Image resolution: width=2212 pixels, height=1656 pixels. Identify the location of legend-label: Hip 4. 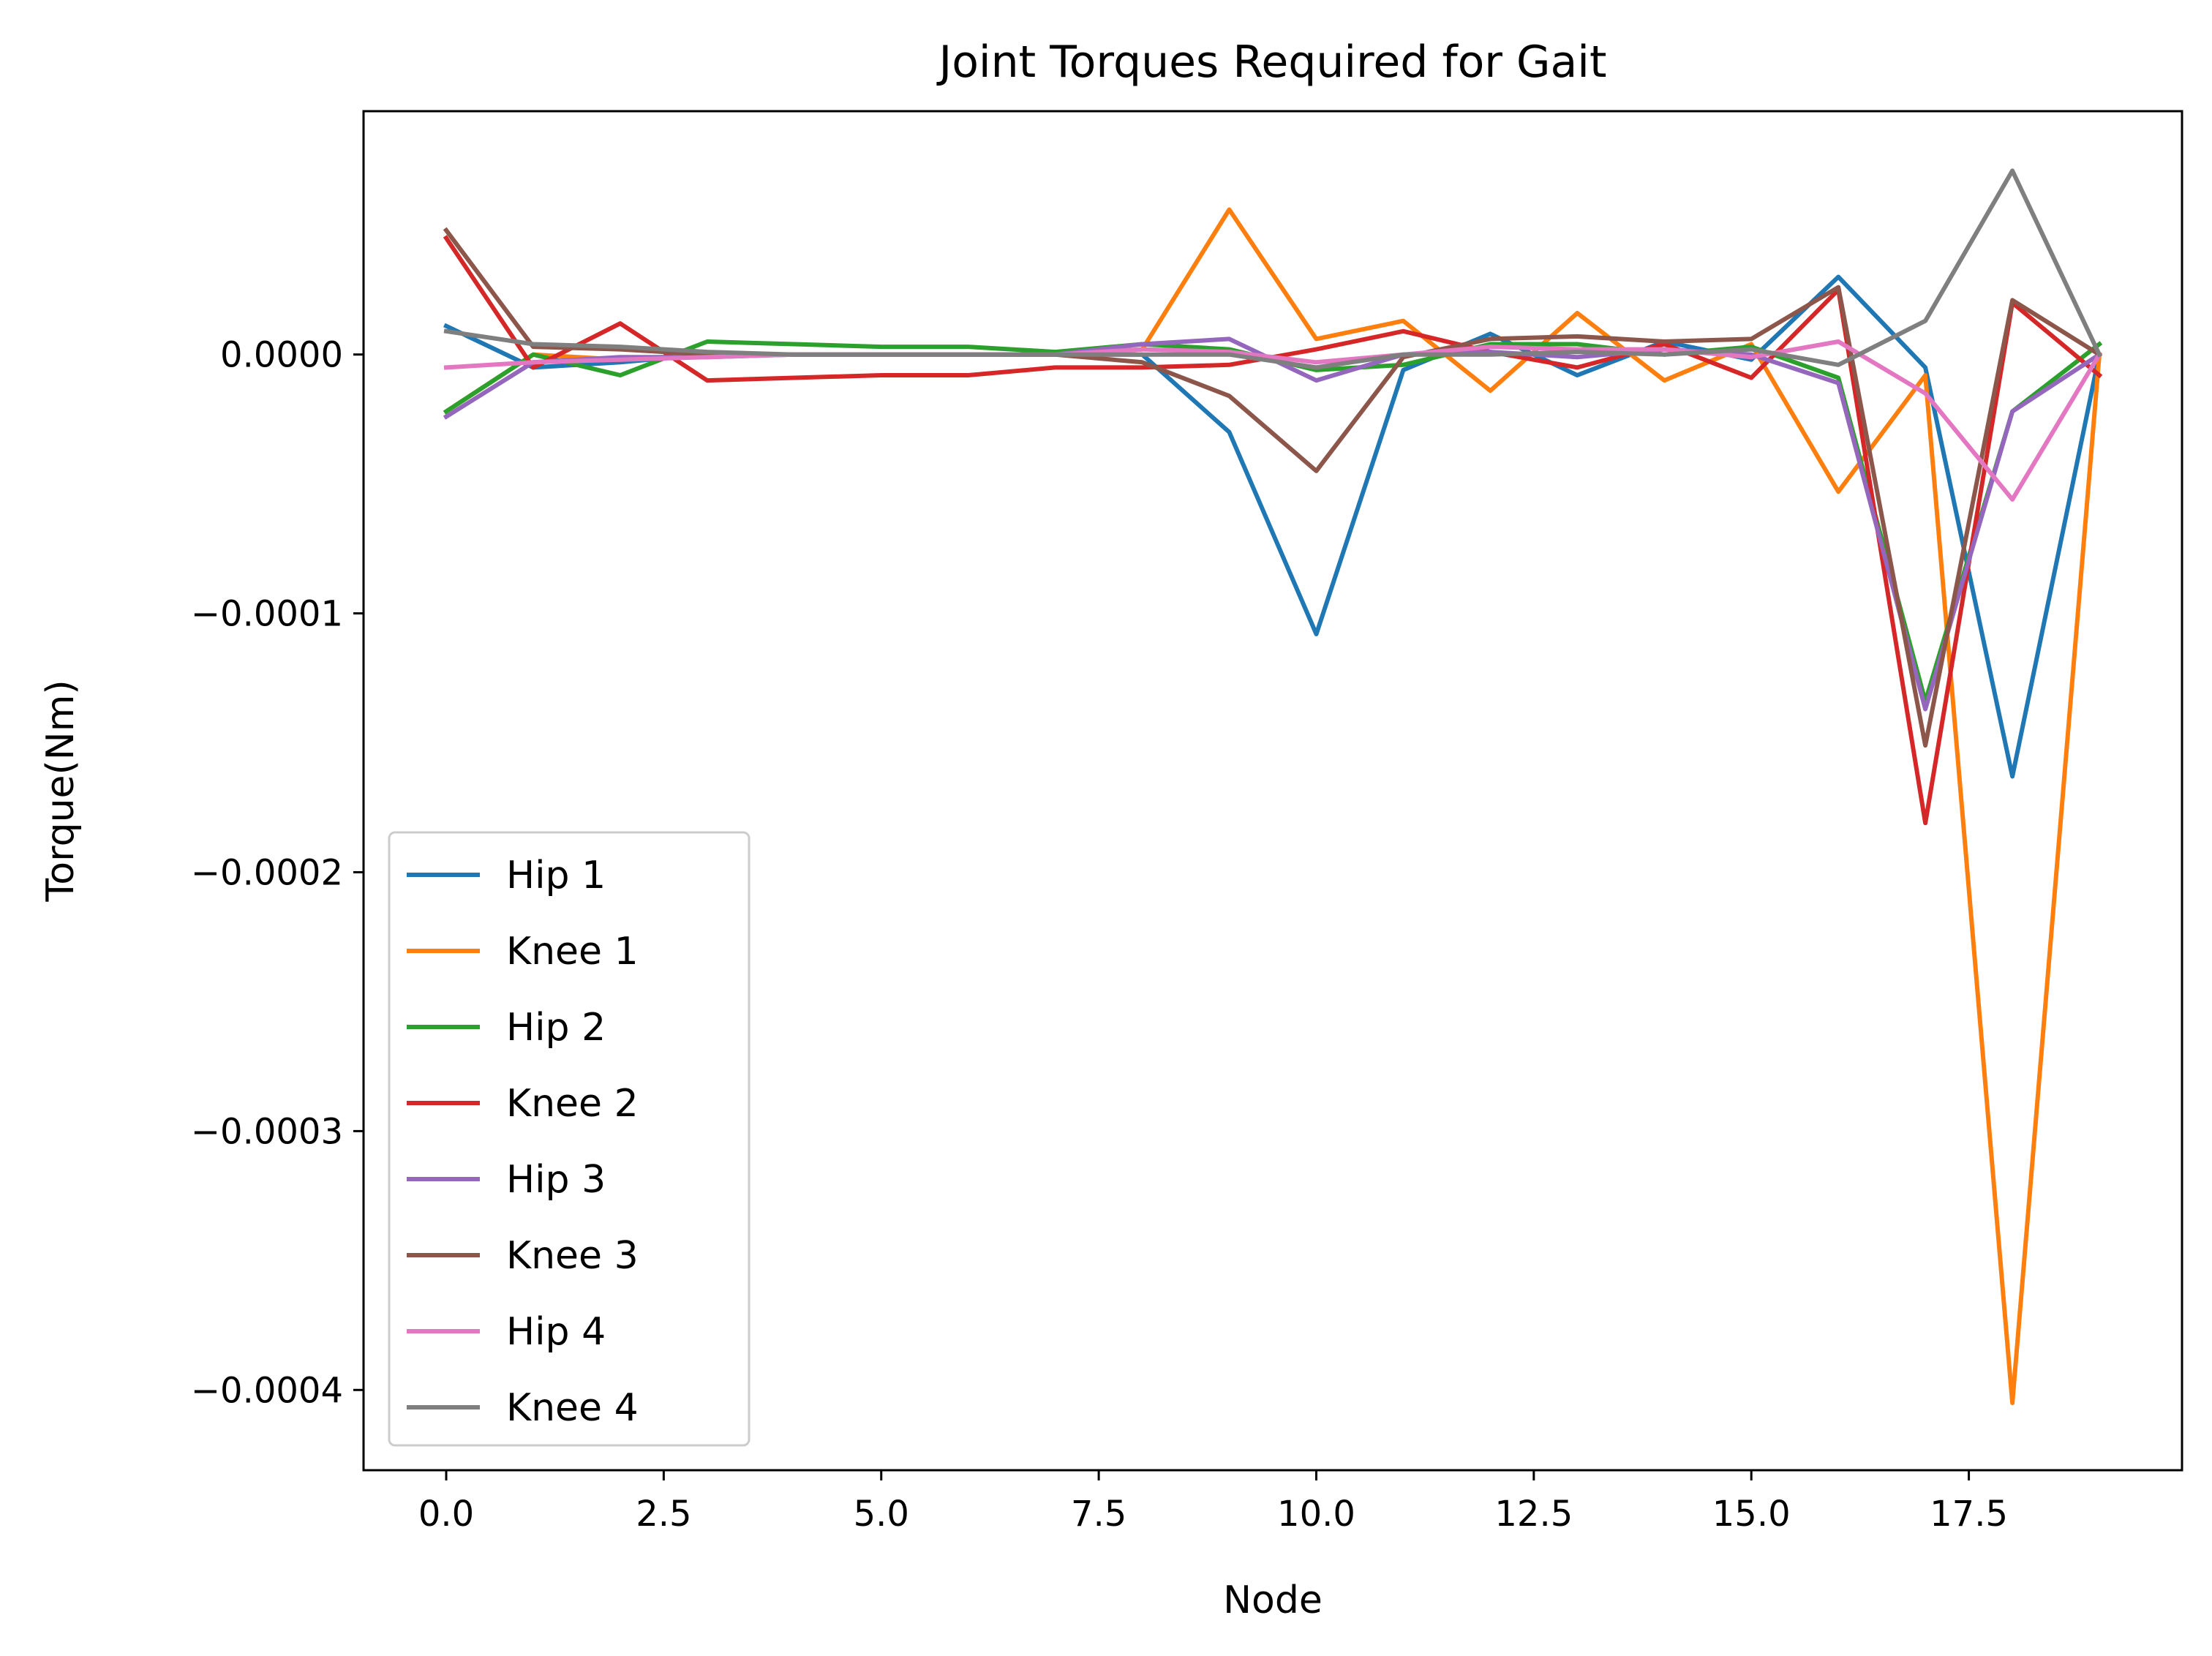
(556, 1332).